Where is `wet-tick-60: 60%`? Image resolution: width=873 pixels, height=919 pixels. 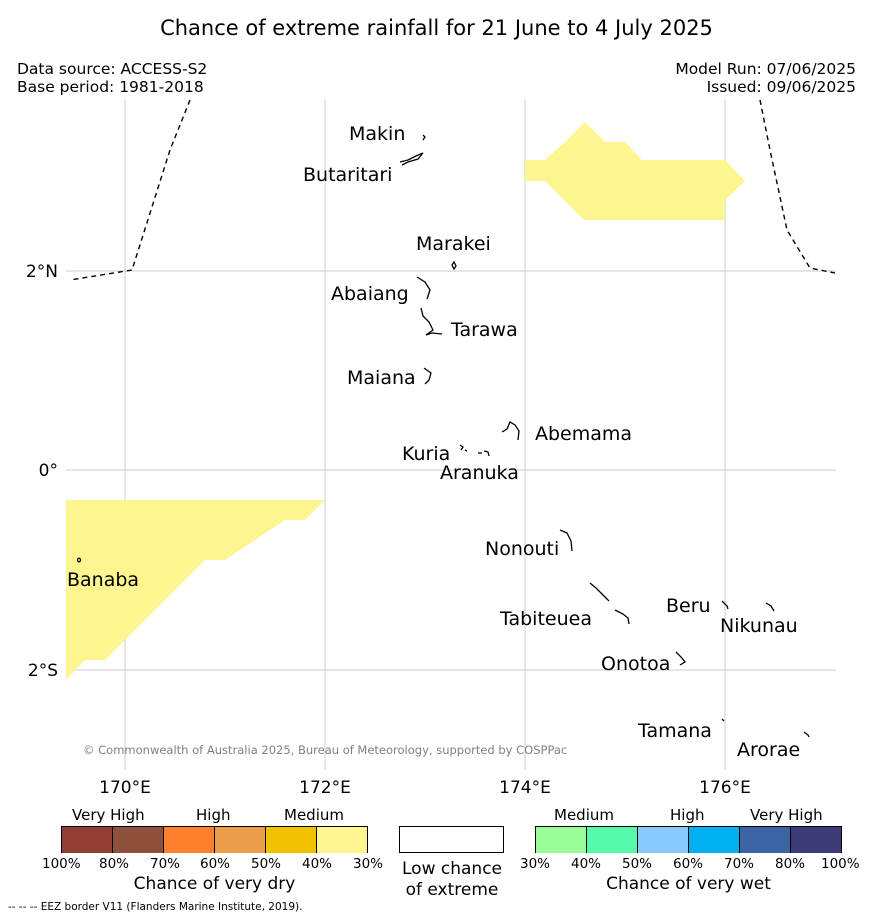
wet-tick-60: 60% is located at coordinates (688, 864).